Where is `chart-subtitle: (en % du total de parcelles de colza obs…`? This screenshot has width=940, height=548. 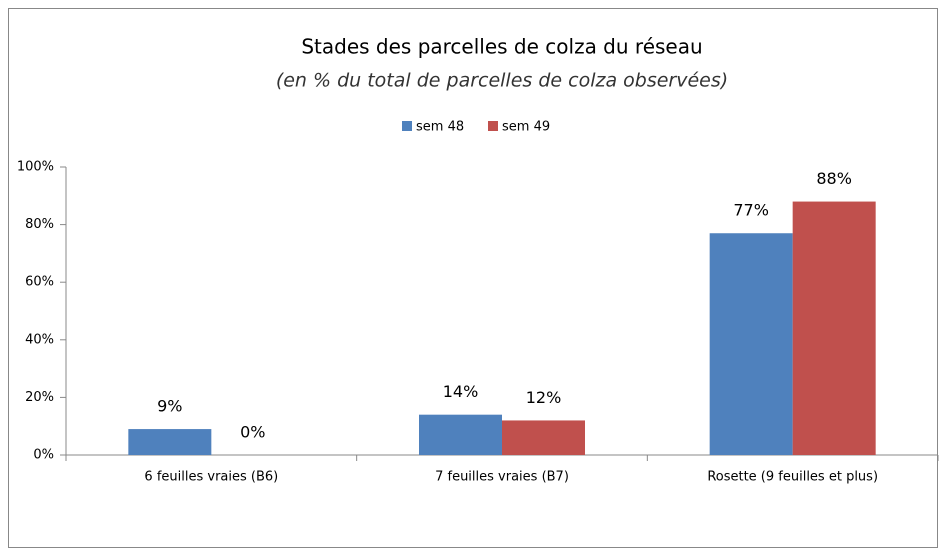
chart-subtitle: (en % du total de parcelles de colza obs… is located at coordinates (502, 81).